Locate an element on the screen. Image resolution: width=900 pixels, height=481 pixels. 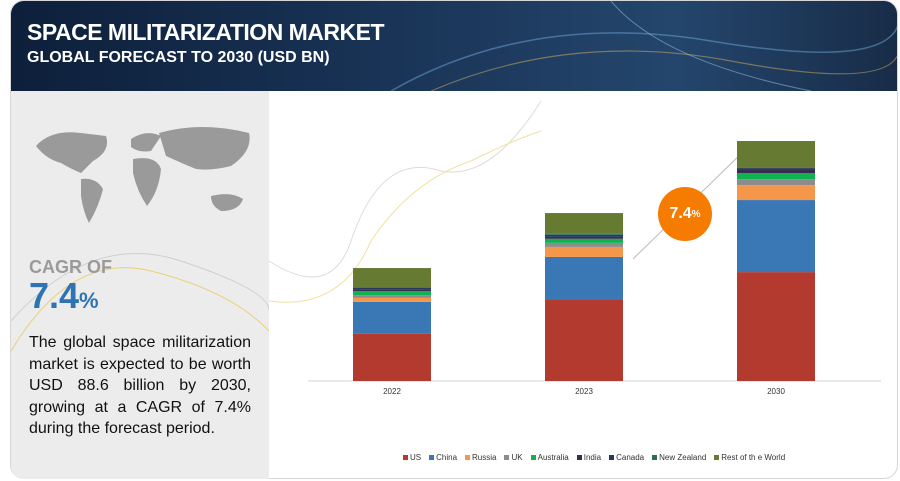
legend-item: New Zealand is located at coordinates (679, 457).